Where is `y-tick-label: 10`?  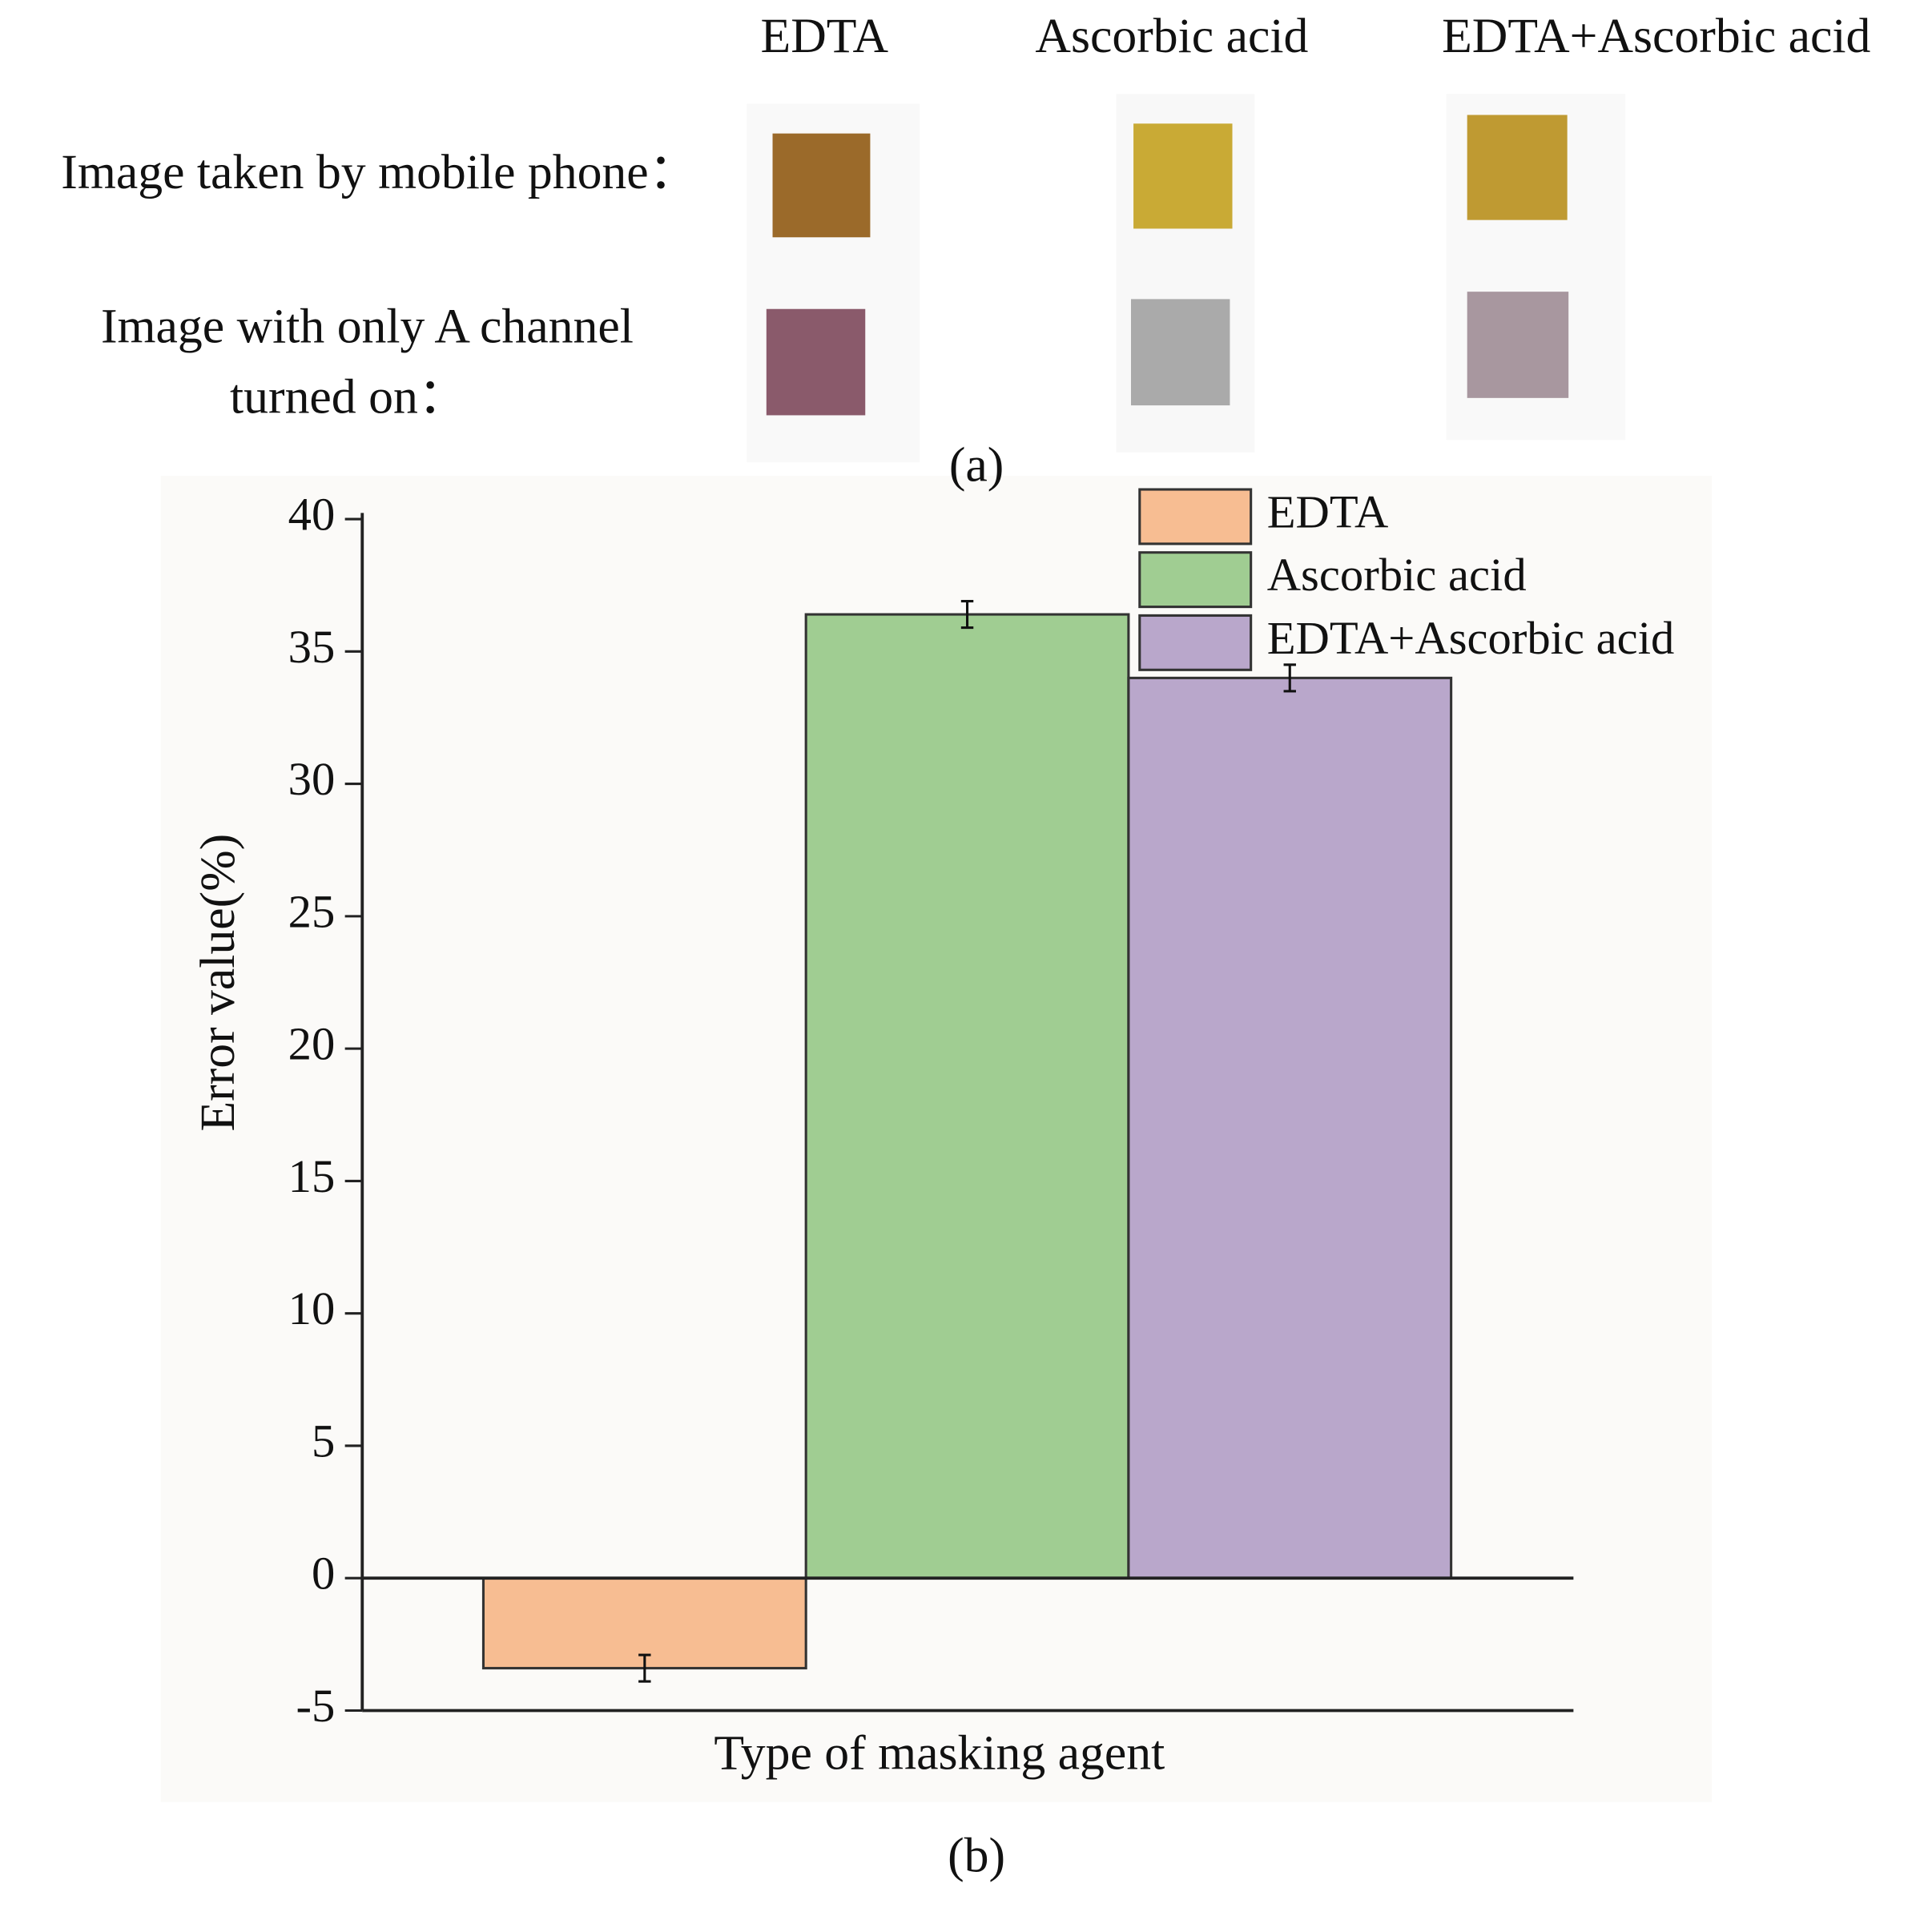
y-tick-label: 10 is located at coordinates (312, 1308).